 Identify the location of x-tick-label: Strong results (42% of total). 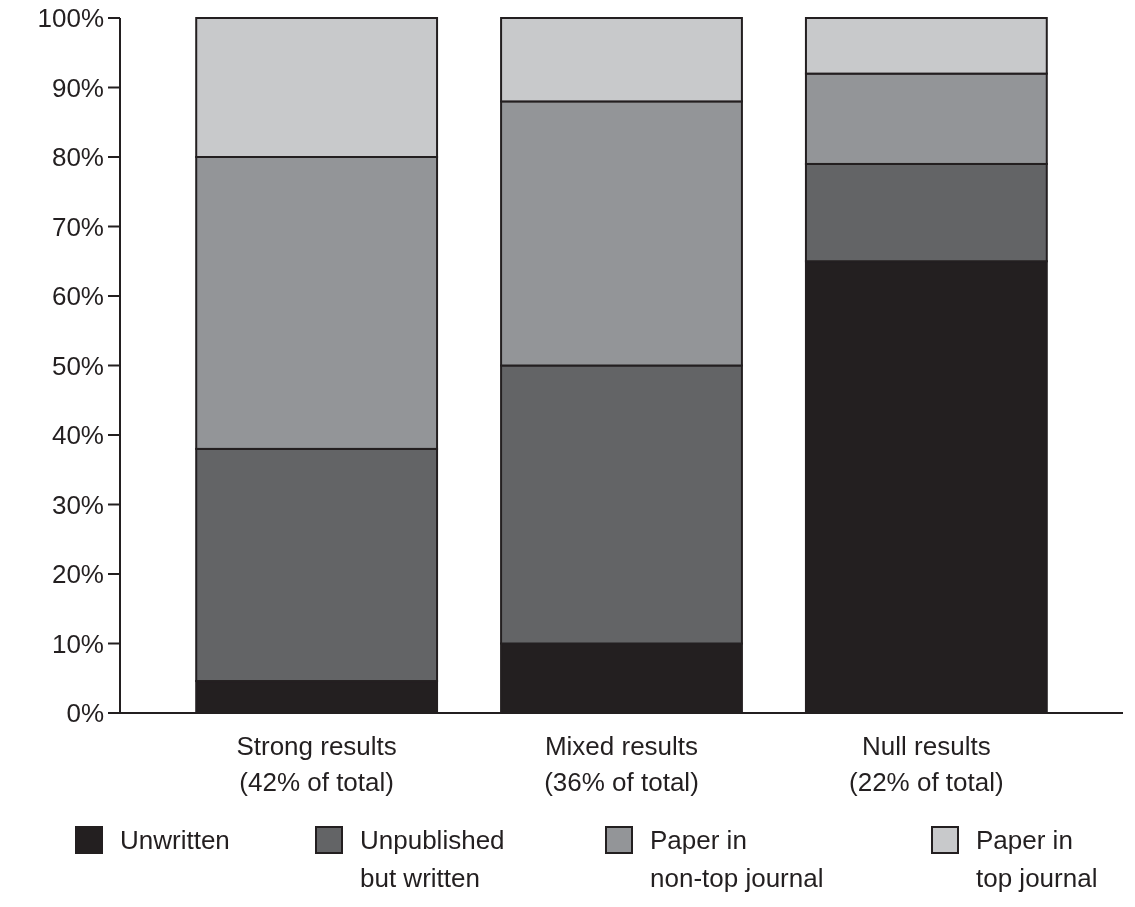
(316, 764).